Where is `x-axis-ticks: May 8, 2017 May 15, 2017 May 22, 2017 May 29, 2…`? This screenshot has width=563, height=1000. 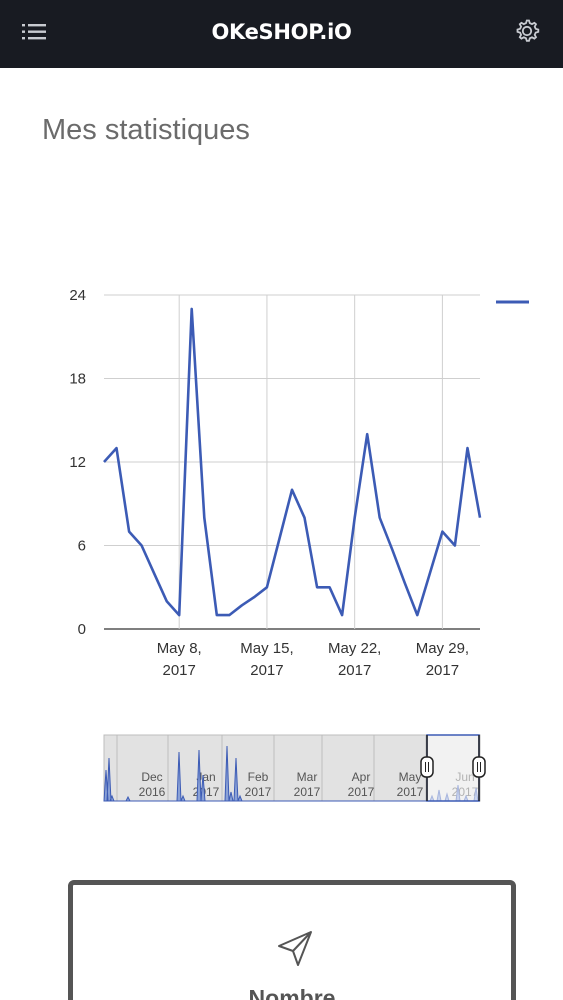 x-axis-ticks: May 8, 2017 May 15, 2017 May 22, 2017 May 29, 2… is located at coordinates (313, 659).